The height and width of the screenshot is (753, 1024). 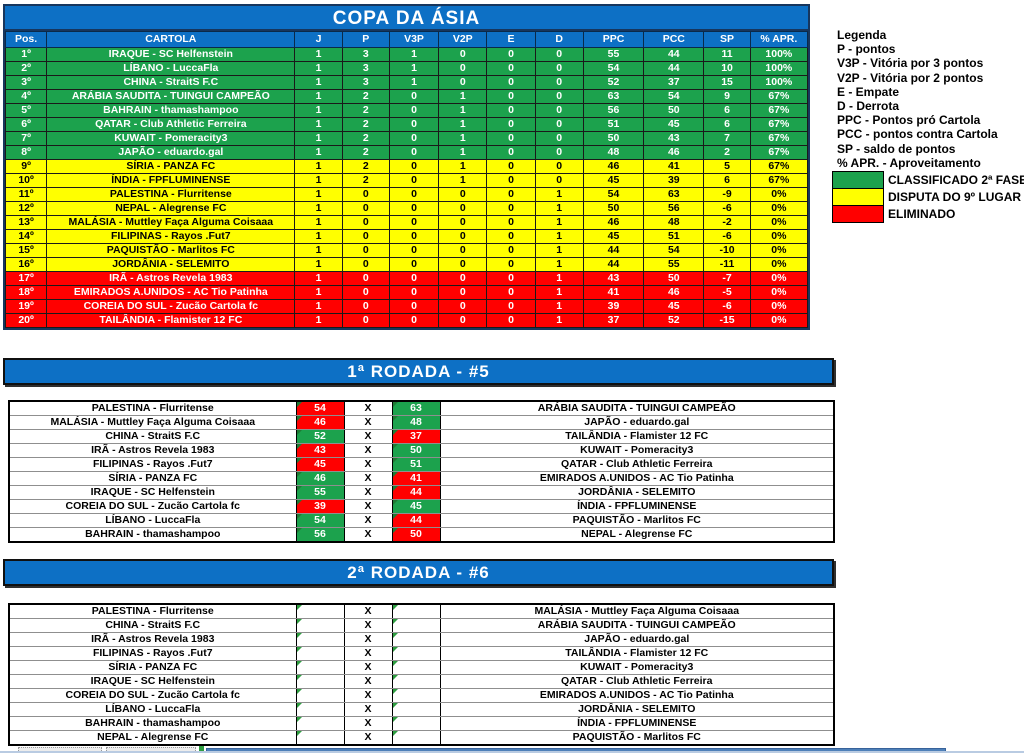 What do you see at coordinates (779, 138) in the screenshot?
I see `standings-cell-efficiency: 67%` at bounding box center [779, 138].